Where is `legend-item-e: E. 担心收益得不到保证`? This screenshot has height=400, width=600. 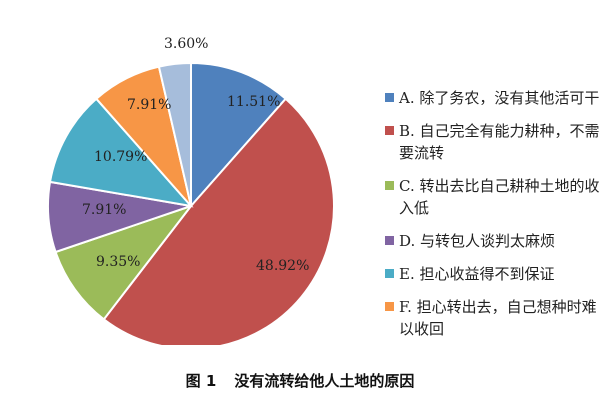
legend-item-e: E. 担心收益得不到保证 is located at coordinates (492, 274).